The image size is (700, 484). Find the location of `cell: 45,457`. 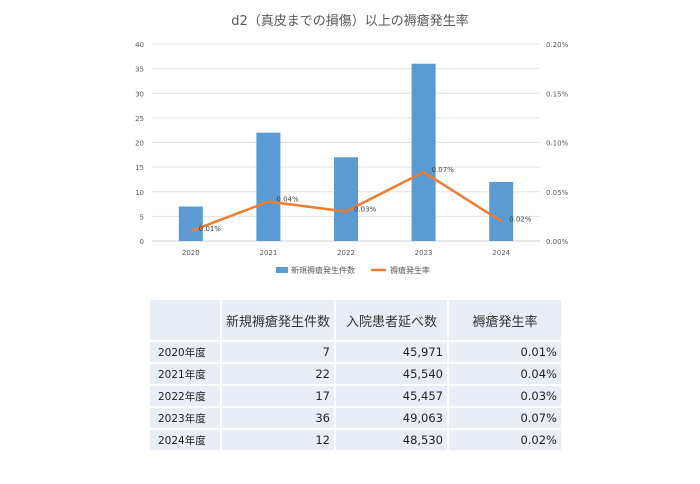

cell: 45,457 is located at coordinates (391, 396).